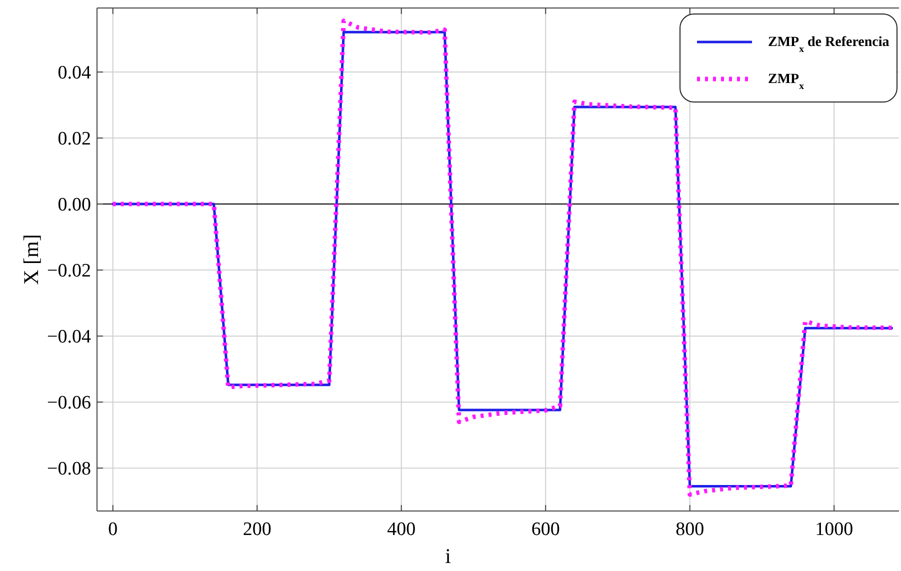 The height and width of the screenshot is (571, 901). Describe the element at coordinates (829, 45) in the screenshot. I see `legend-label: ZMP$_{x}$ de Referencia` at that location.